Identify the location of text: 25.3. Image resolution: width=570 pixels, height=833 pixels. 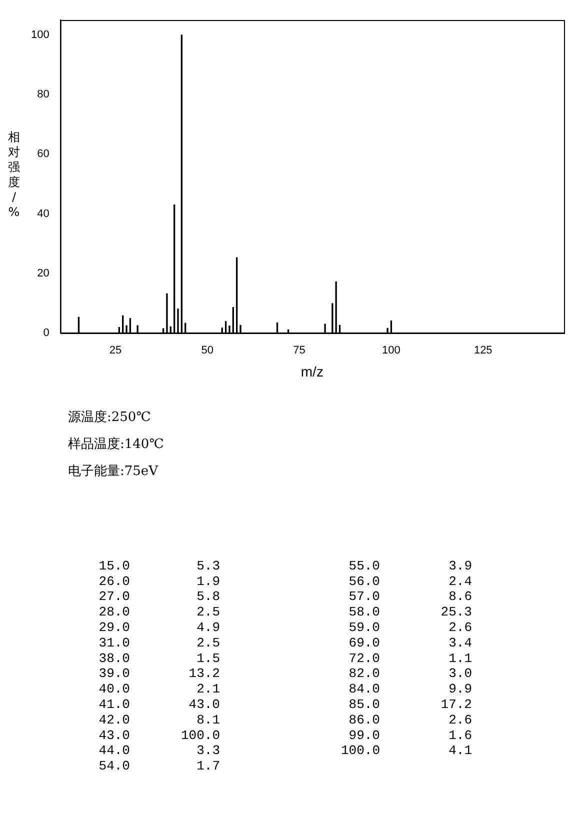
(456, 612).